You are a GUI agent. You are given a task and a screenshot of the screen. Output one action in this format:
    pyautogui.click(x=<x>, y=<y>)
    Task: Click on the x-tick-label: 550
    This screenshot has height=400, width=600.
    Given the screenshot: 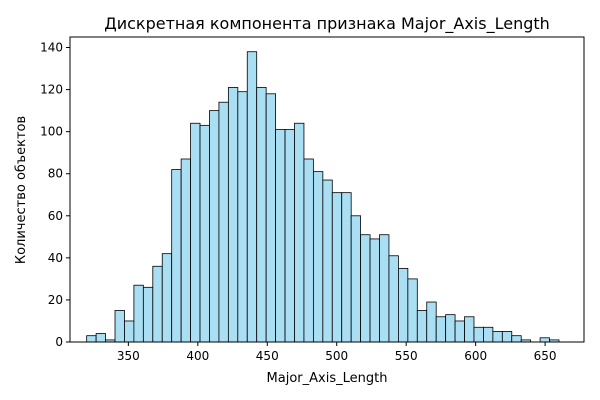 What is the action you would take?
    pyautogui.click(x=406, y=356)
    